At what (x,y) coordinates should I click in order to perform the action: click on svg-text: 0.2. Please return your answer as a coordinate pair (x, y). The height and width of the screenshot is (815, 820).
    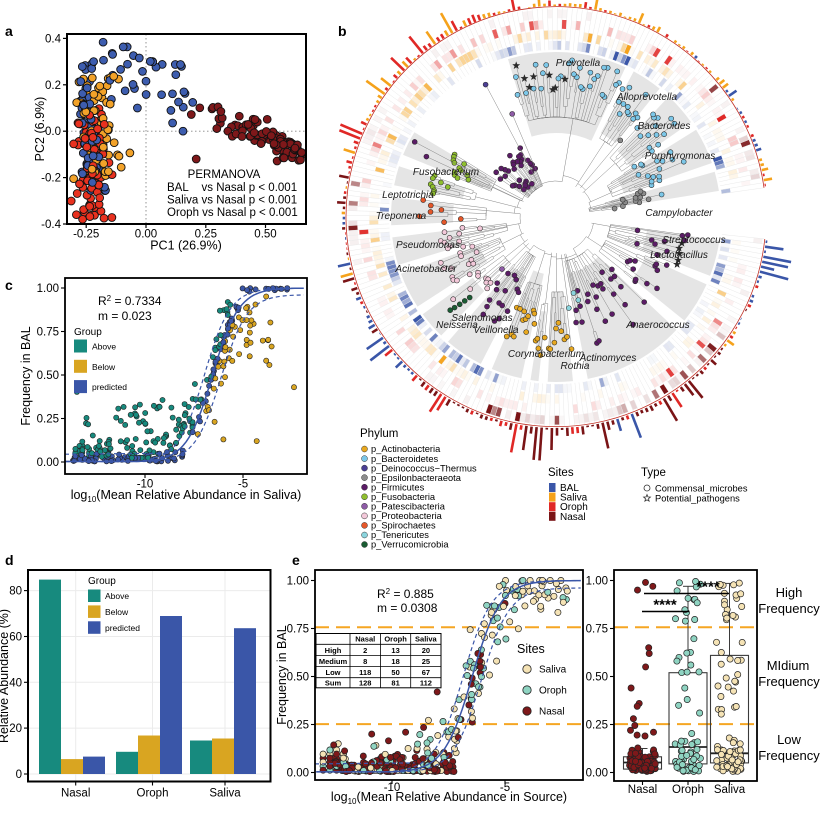
    Looking at the image, I should click on (53, 86).